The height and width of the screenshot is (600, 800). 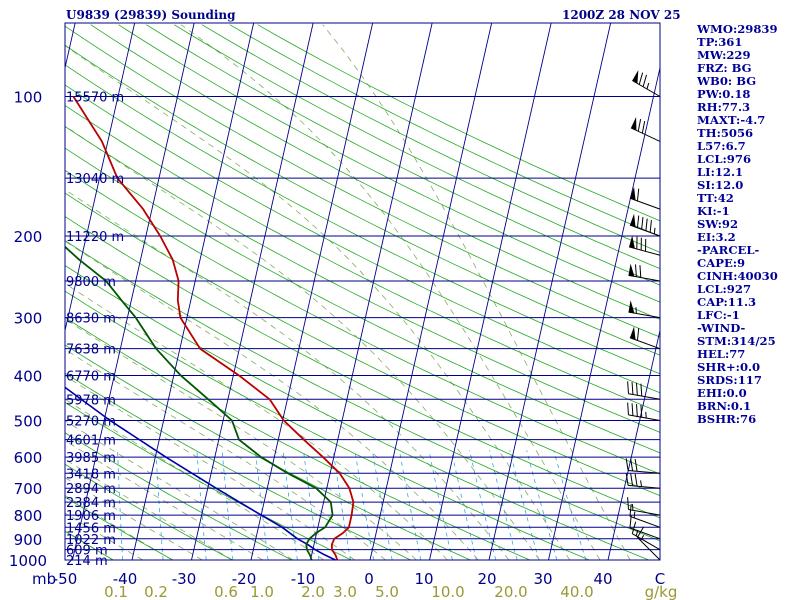 What do you see at coordinates (91, 540) in the screenshot?
I see `height-label: 1022 m` at bounding box center [91, 540].